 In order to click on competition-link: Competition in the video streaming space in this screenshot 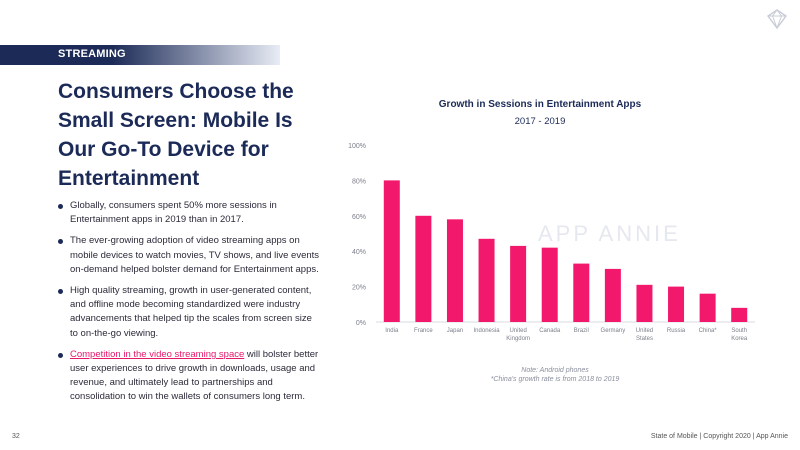, I will do `click(157, 354)`.